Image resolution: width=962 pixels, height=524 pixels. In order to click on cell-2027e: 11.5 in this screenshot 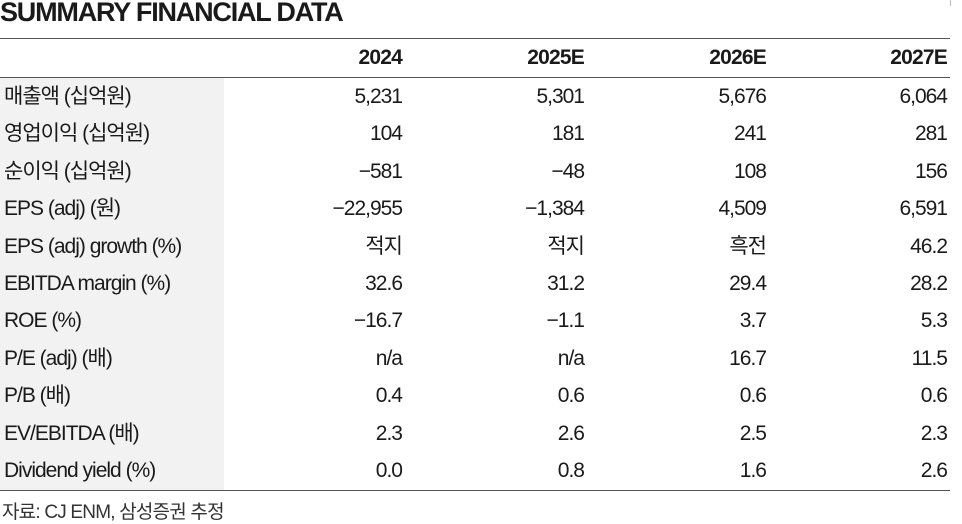, I will do `click(929, 358)`.